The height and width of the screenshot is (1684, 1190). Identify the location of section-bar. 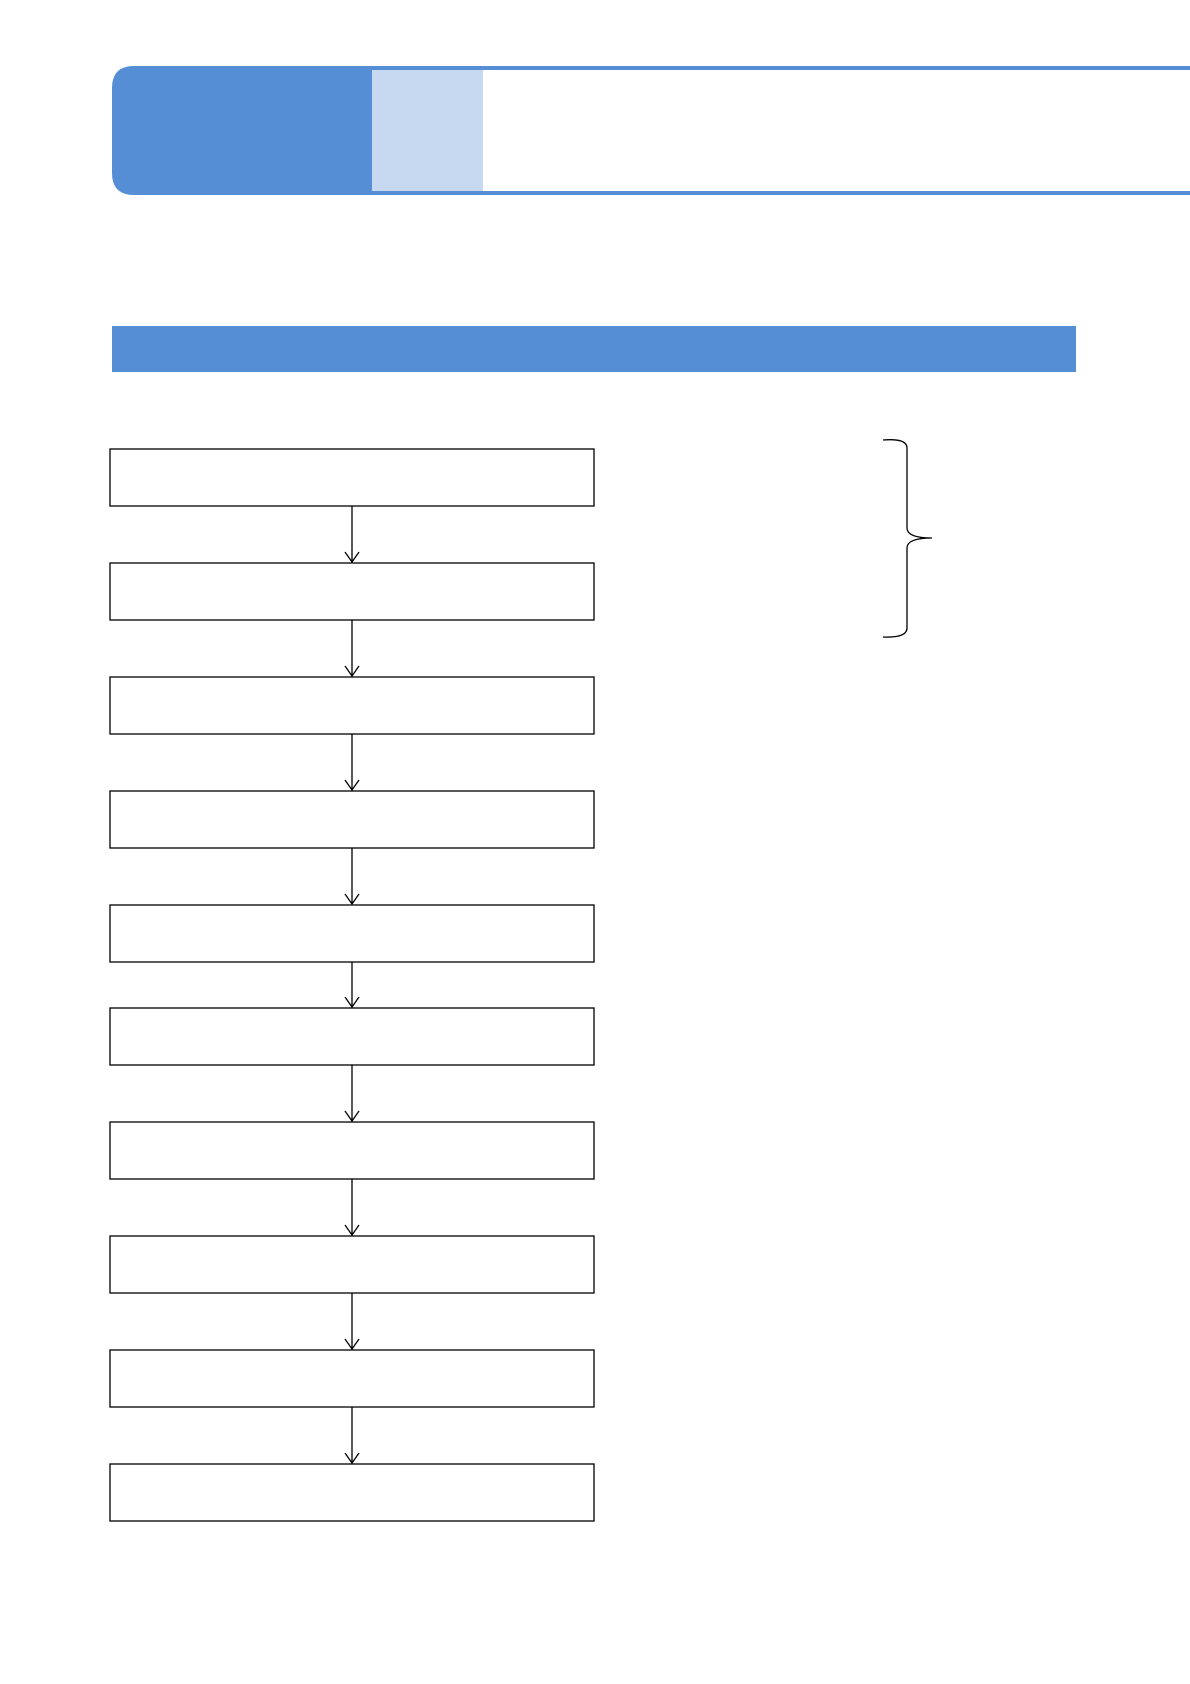
(594, 349).